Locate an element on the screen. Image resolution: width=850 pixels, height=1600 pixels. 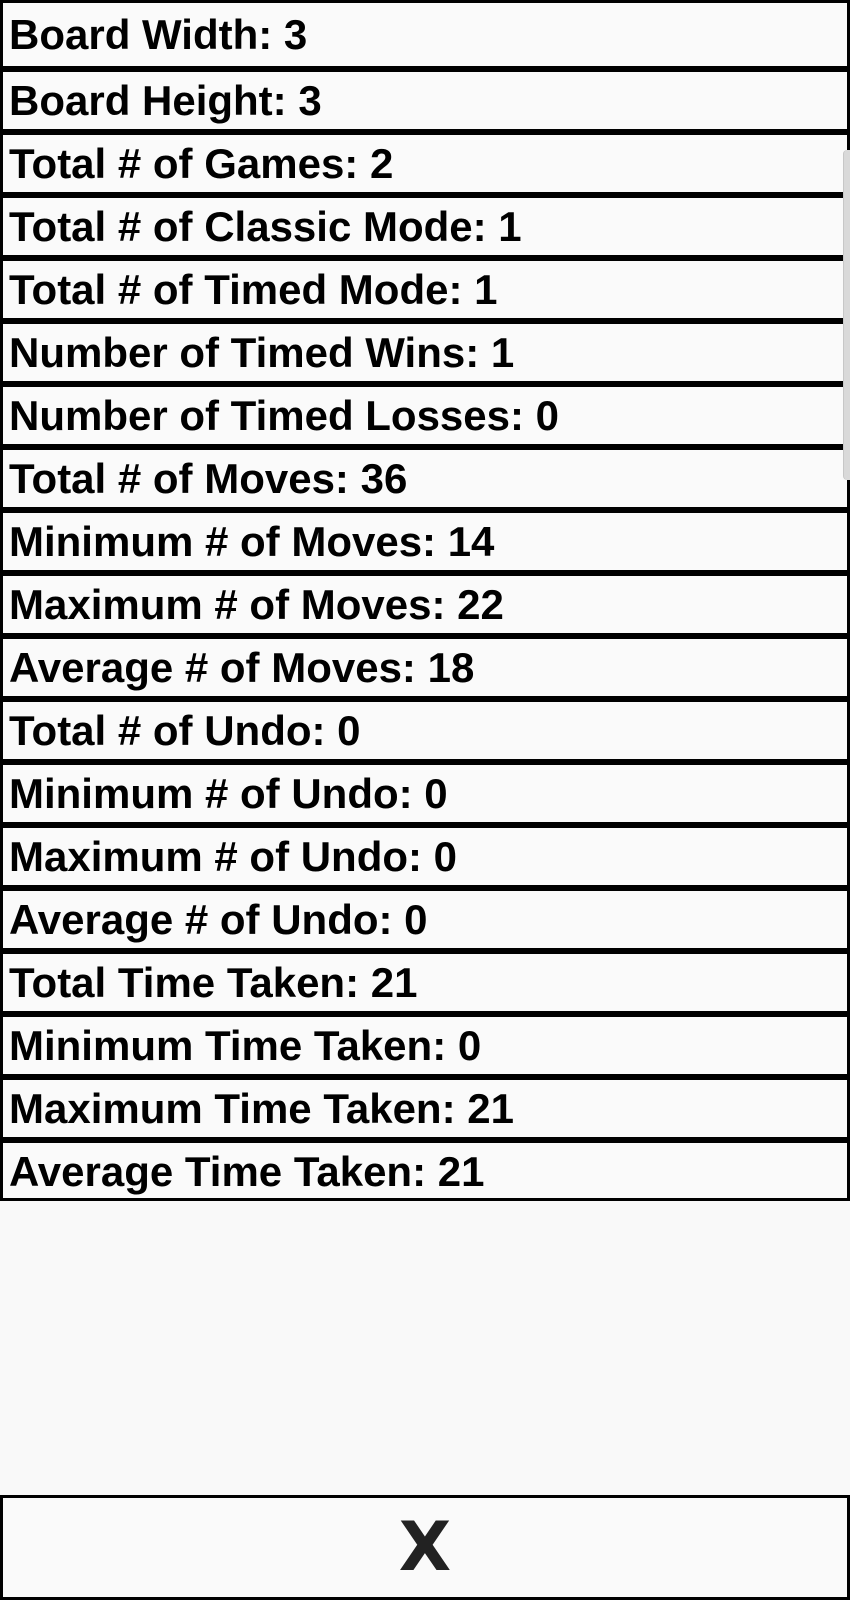
close-button: X is located at coordinates (425, 1547).